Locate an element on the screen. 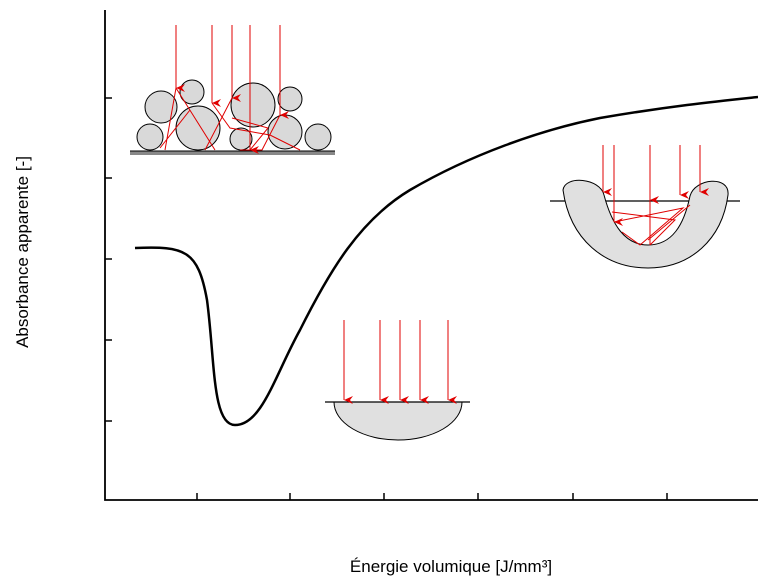 This screenshot has height=580, width=758. x-ticks is located at coordinates (432, 496).